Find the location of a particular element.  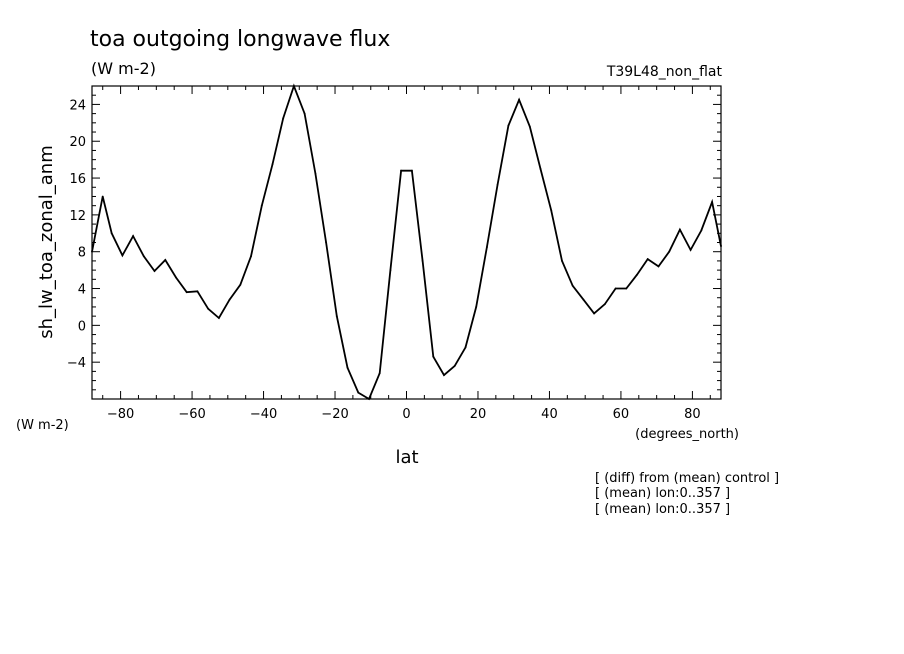

x-tick-label: −40 is located at coordinates (263, 414).